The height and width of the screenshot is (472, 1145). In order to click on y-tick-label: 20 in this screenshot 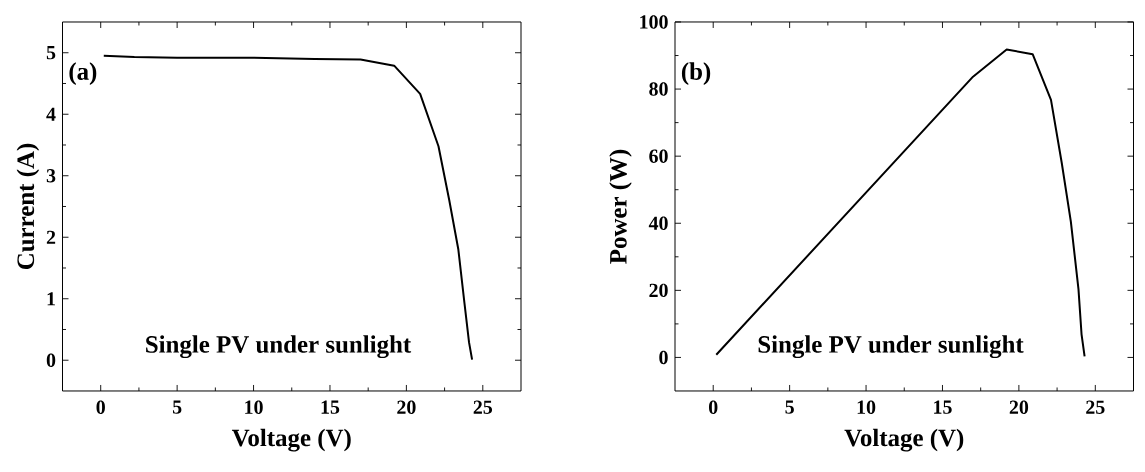, I will do `click(658, 290)`.